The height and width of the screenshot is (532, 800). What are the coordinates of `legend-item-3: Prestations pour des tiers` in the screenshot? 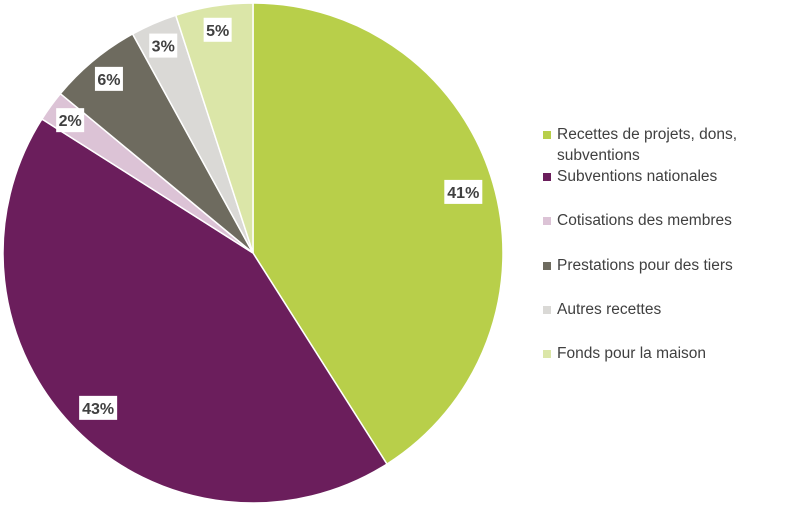 It's located at (660, 265).